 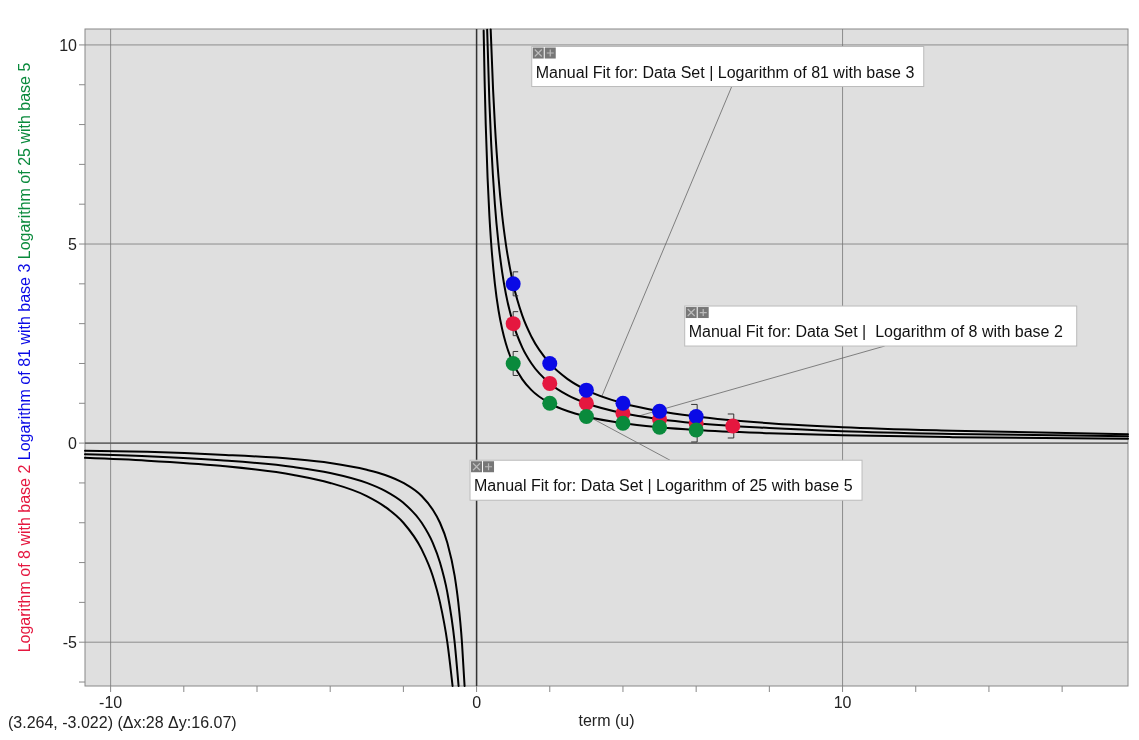 What do you see at coordinates (111, 702) in the screenshot?
I see `x-tick-label: -10` at bounding box center [111, 702].